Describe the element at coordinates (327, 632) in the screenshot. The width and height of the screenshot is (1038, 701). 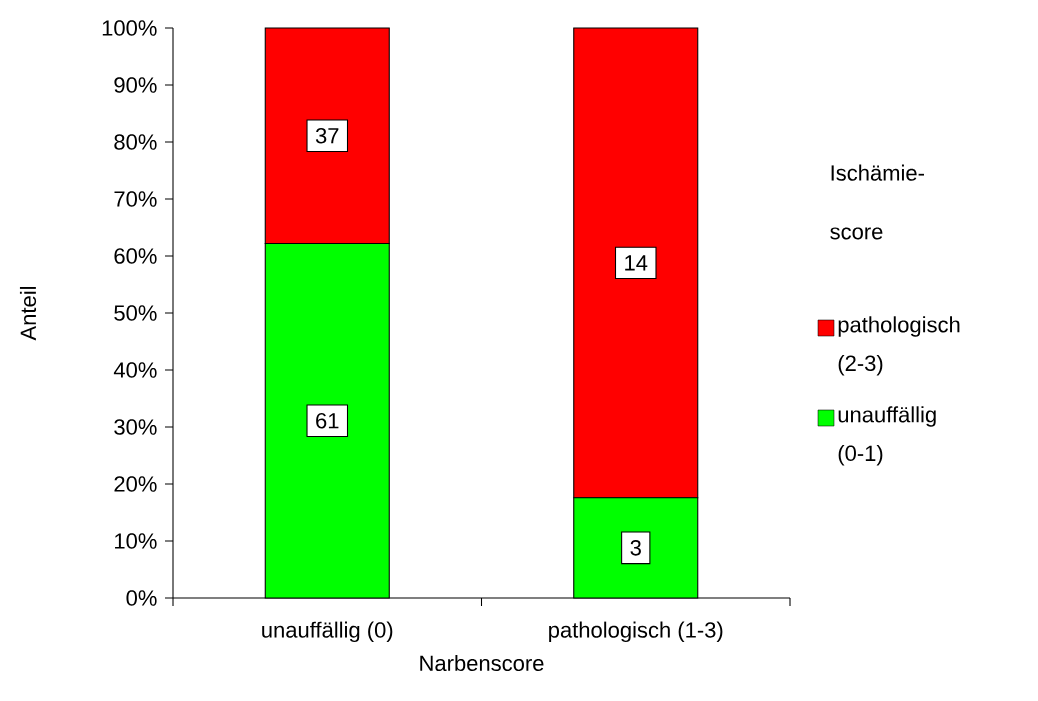
I see `x-tick-label: unauffällig (0)` at that location.